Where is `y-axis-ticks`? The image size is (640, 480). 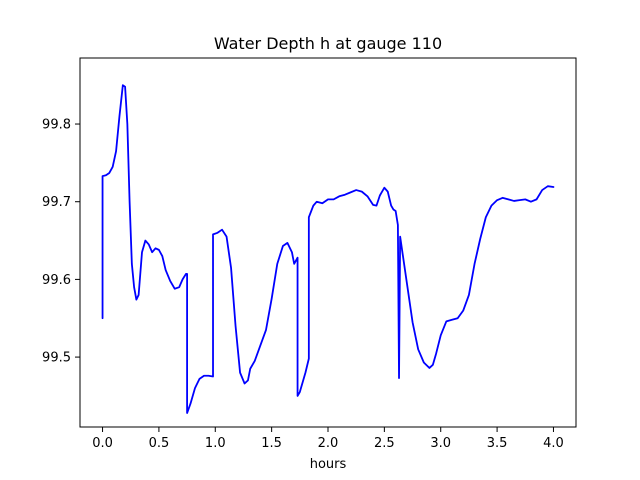
y-axis-ticks is located at coordinates (77, 240).